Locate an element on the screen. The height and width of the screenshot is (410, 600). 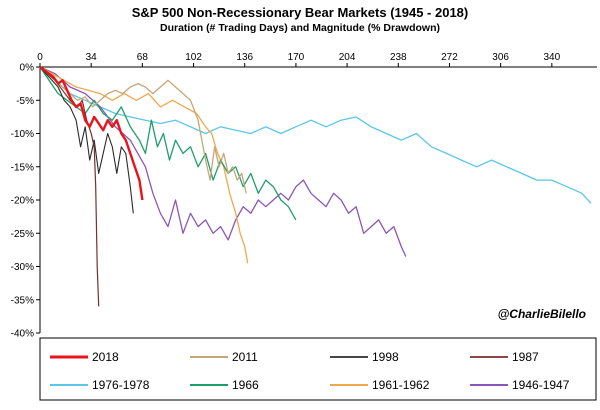
series-line-2018 is located at coordinates (91, 133).